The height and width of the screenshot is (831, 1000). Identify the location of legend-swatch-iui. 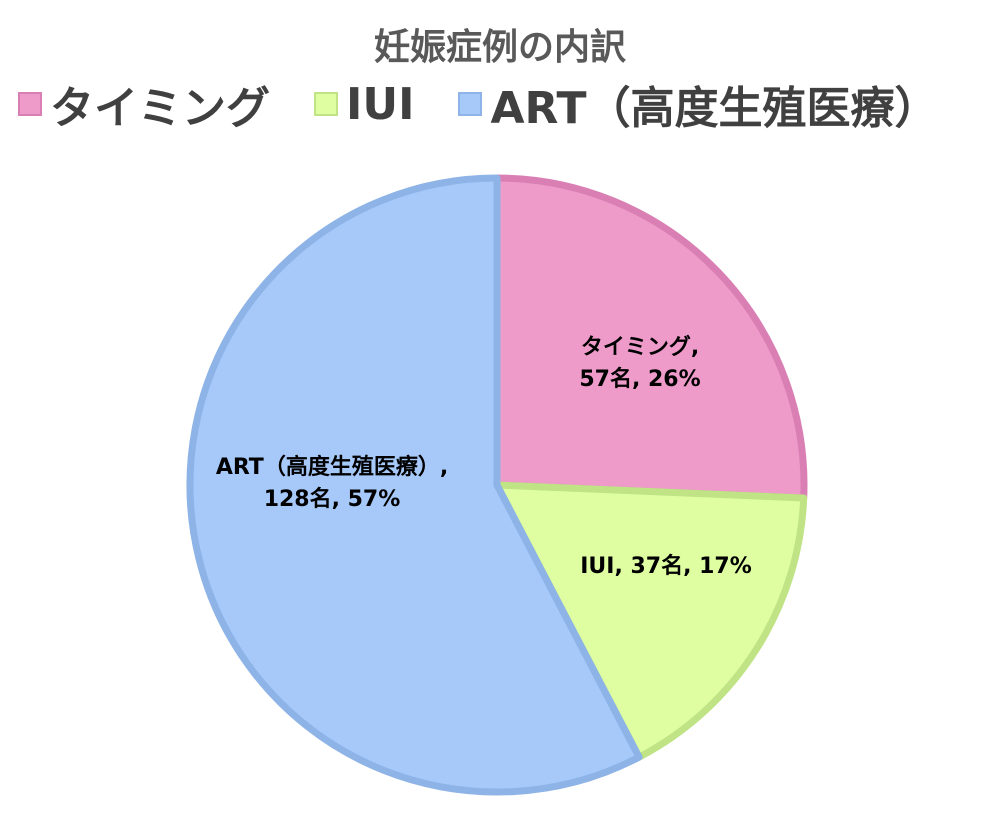
(326, 104).